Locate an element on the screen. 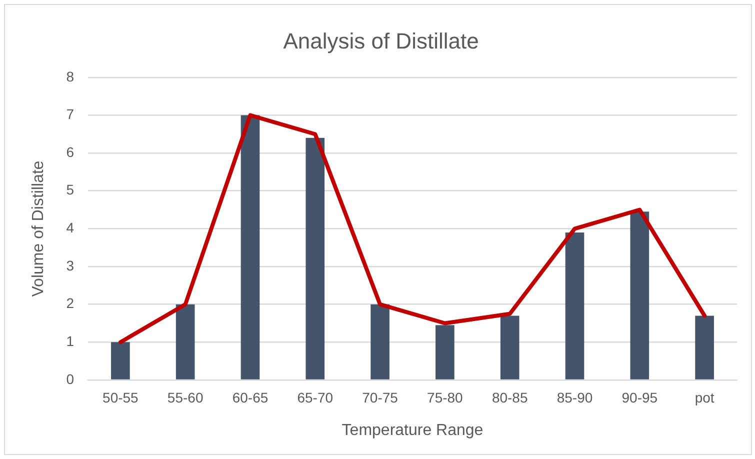  x-tick-label: pot is located at coordinates (704, 397).